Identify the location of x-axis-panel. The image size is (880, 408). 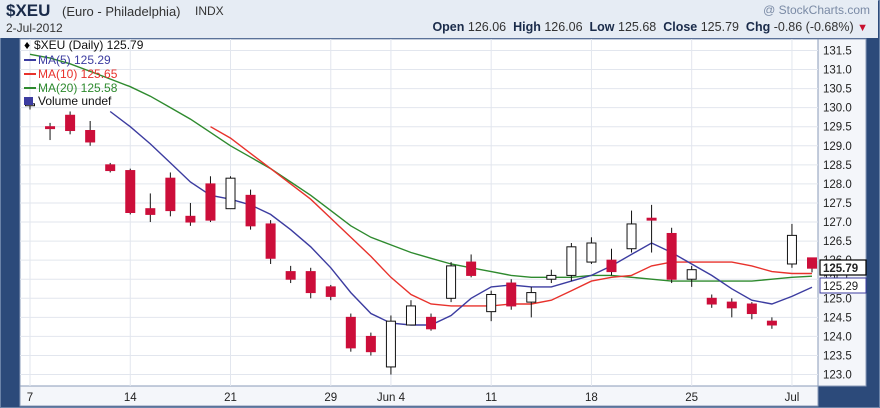
(419, 396).